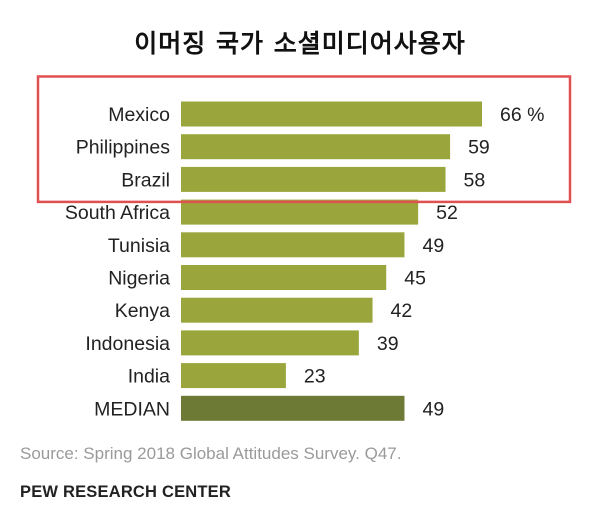 Image resolution: width=600 pixels, height=522 pixels. What do you see at coordinates (300, 43) in the screenshot?
I see `chart-title: 이머징 국가 소셜미디어사용자` at bounding box center [300, 43].